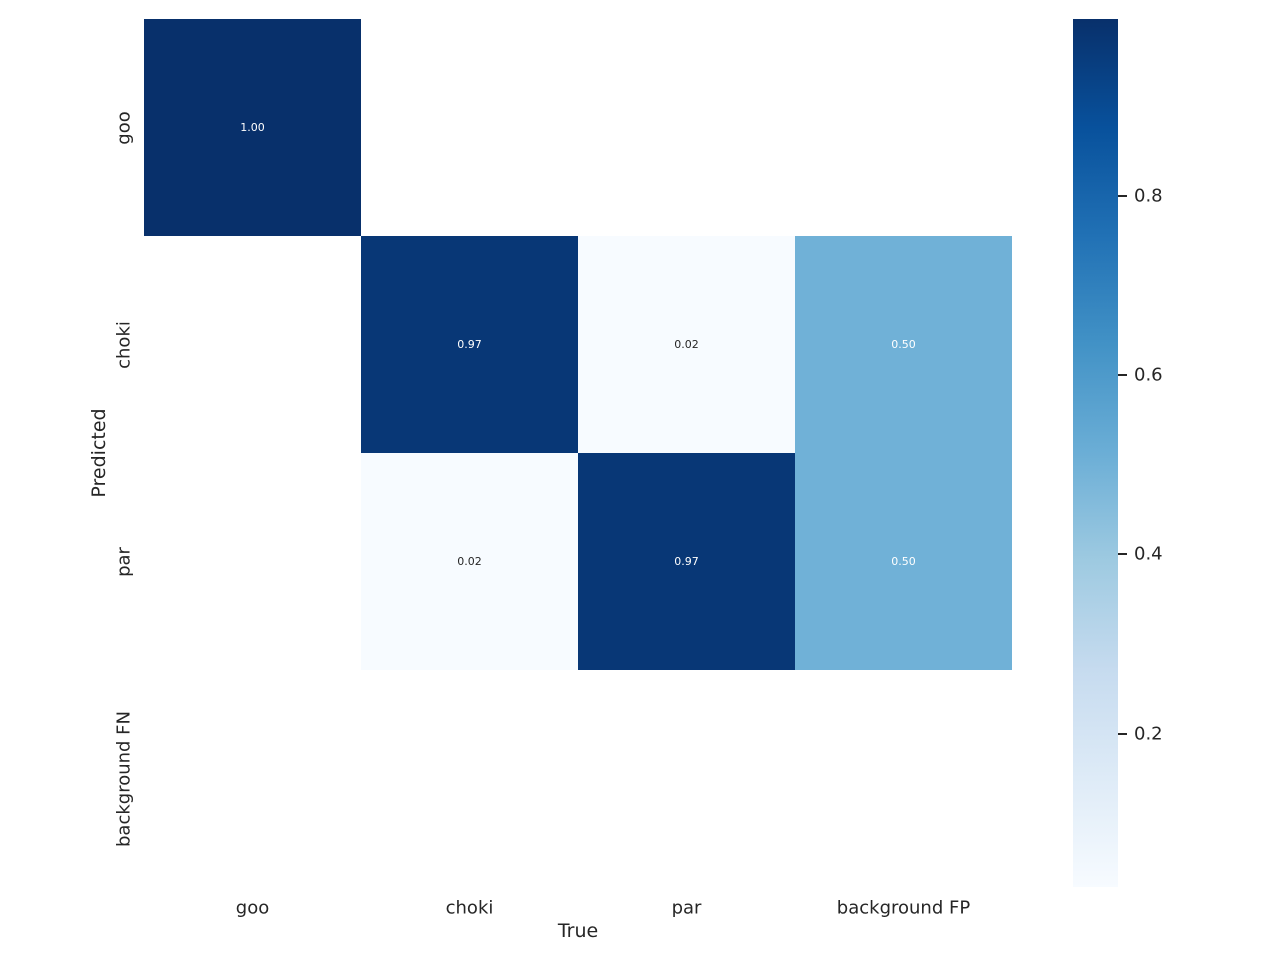 The image size is (1280, 960). I want to click on y-tick-label: par, so click(124, 561).